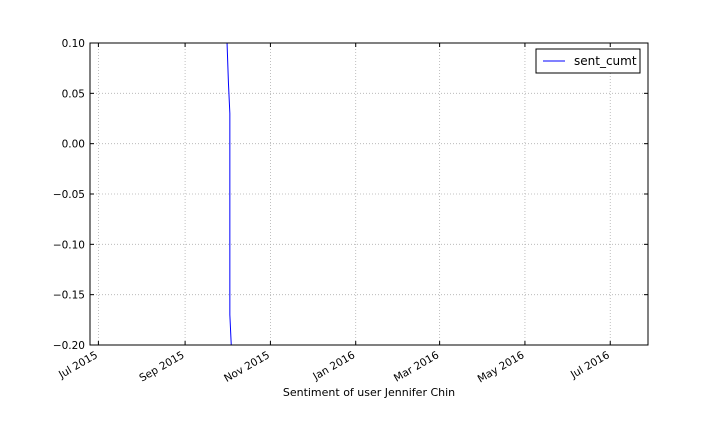 This screenshot has width=720, height=432. I want to click on legend-label-sent-cumt: sent_cumt, so click(605, 61).